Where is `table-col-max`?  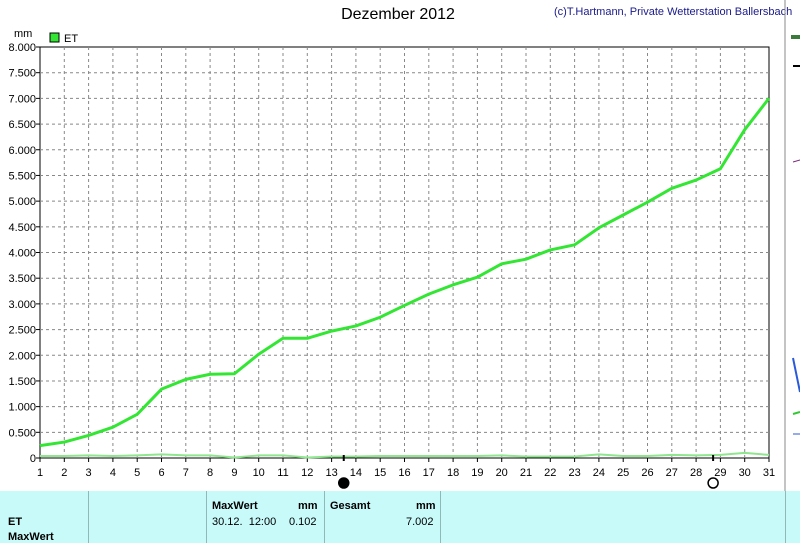
table-col-max is located at coordinates (265, 517).